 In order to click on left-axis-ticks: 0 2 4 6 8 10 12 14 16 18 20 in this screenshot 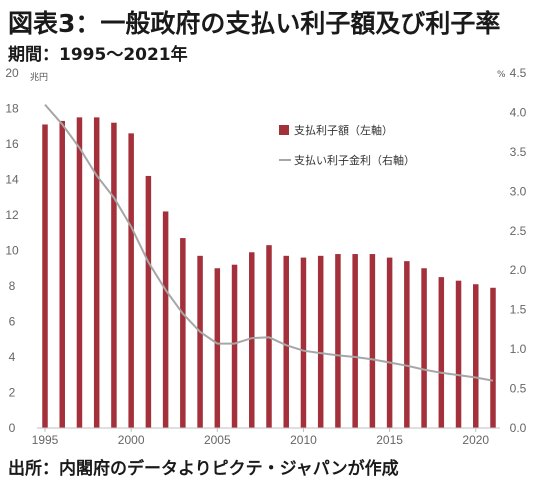, I will do `click(12, 250)`.